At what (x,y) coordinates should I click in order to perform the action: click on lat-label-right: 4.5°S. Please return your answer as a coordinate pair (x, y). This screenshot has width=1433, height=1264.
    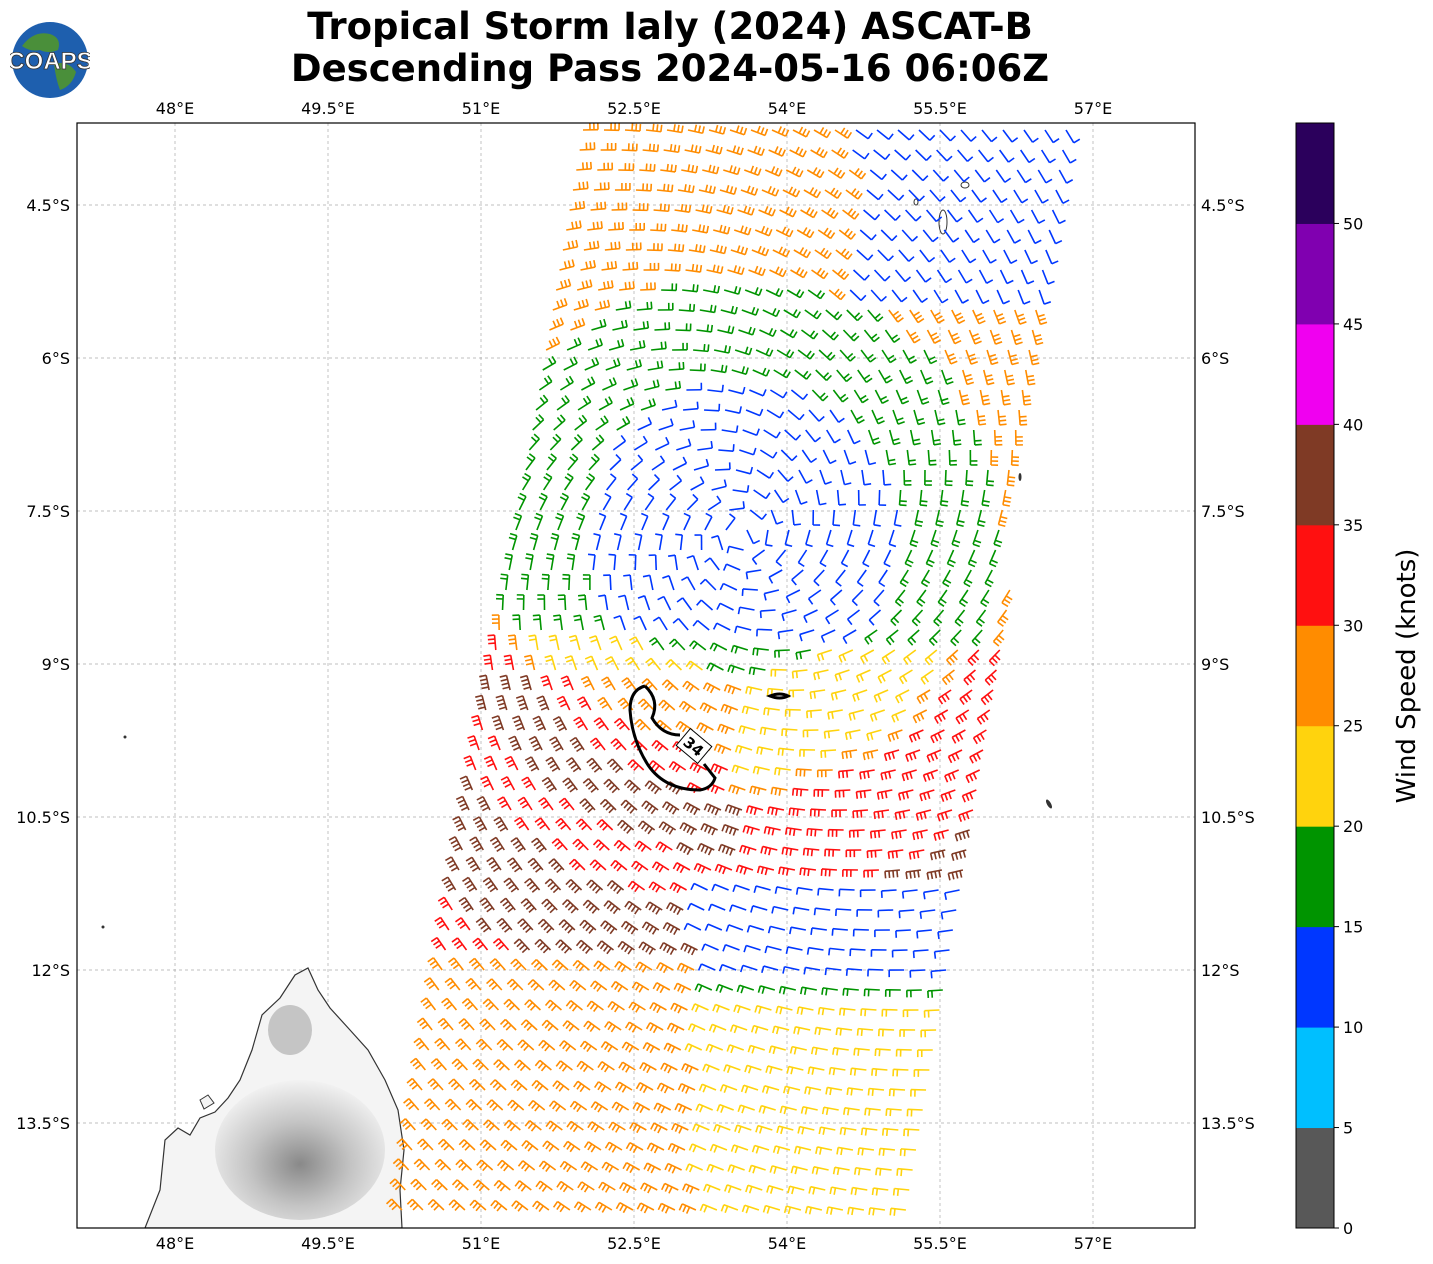
    Looking at the image, I should click on (1223, 205).